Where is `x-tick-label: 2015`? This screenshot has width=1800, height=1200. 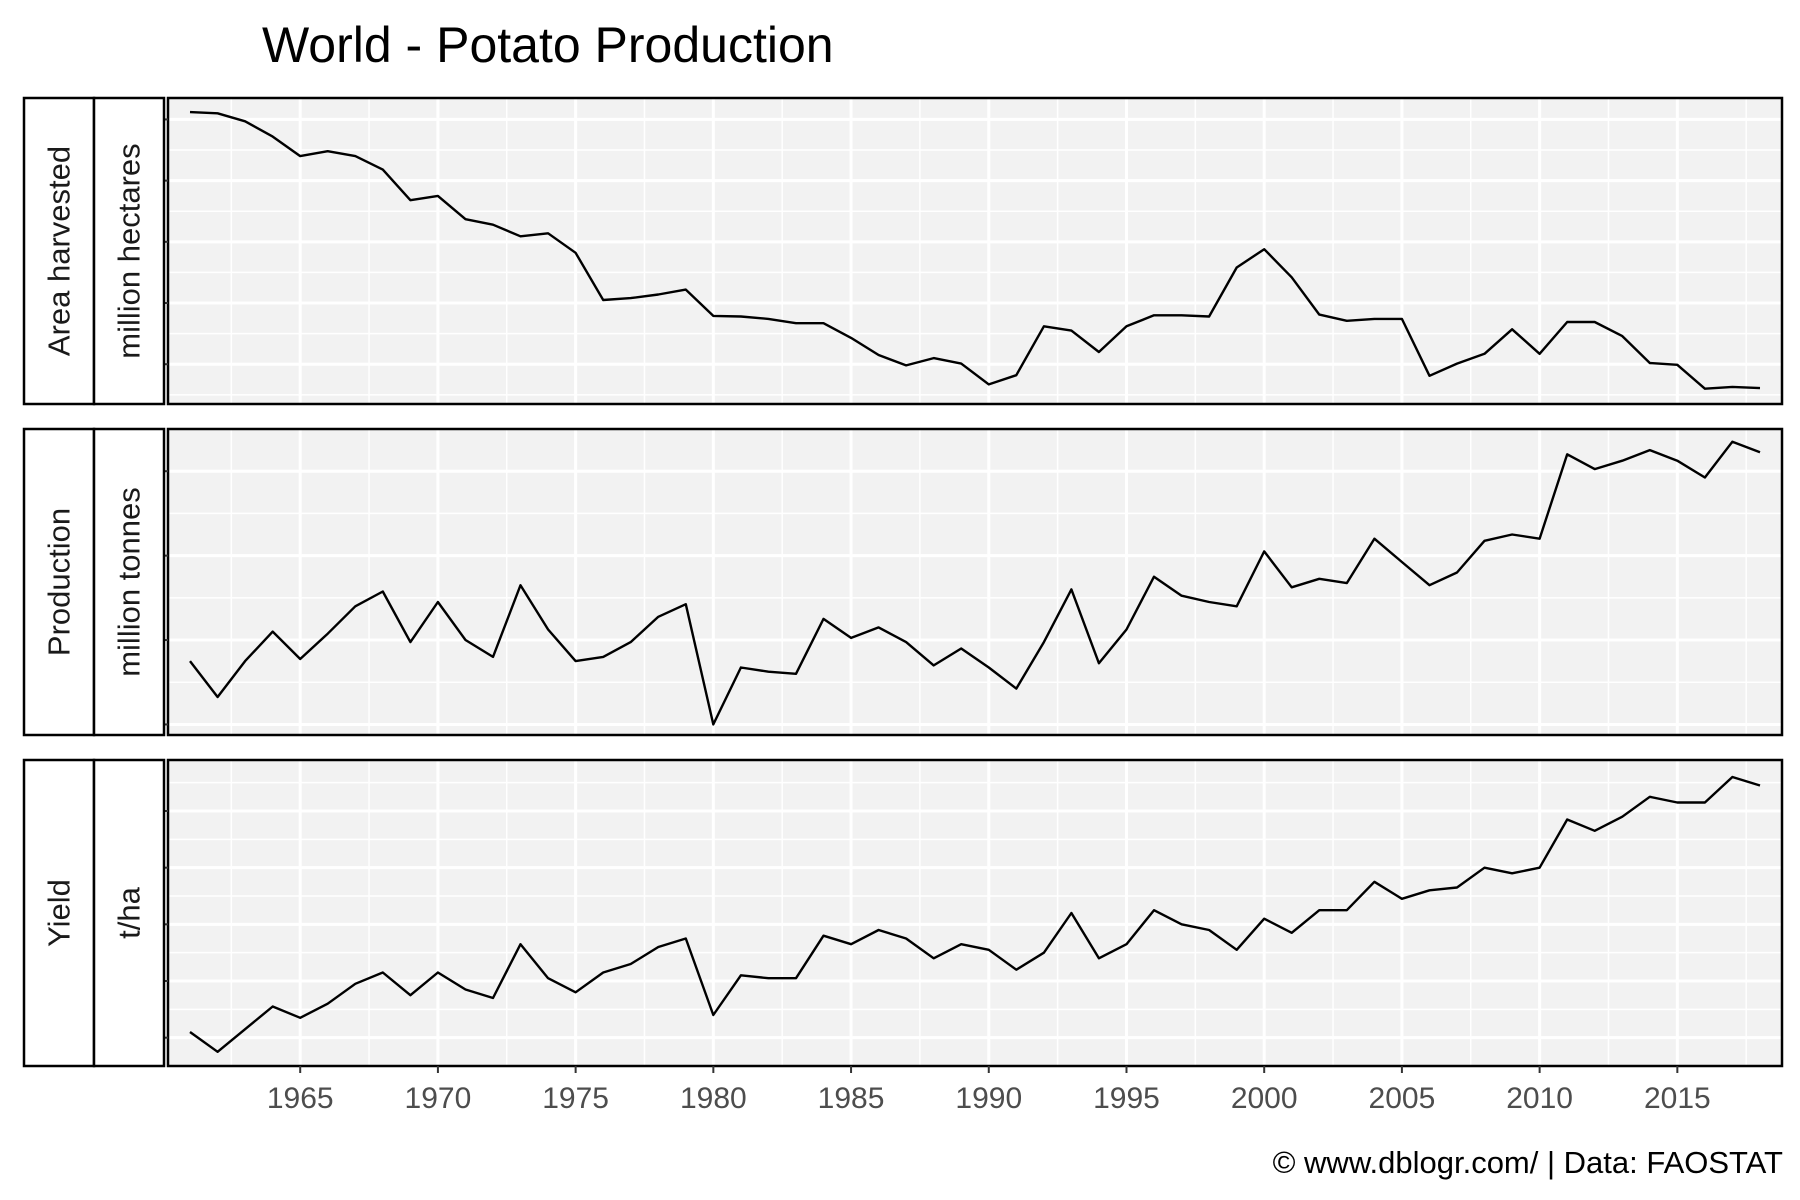
x-tick-label: 2015 is located at coordinates (1677, 1098).